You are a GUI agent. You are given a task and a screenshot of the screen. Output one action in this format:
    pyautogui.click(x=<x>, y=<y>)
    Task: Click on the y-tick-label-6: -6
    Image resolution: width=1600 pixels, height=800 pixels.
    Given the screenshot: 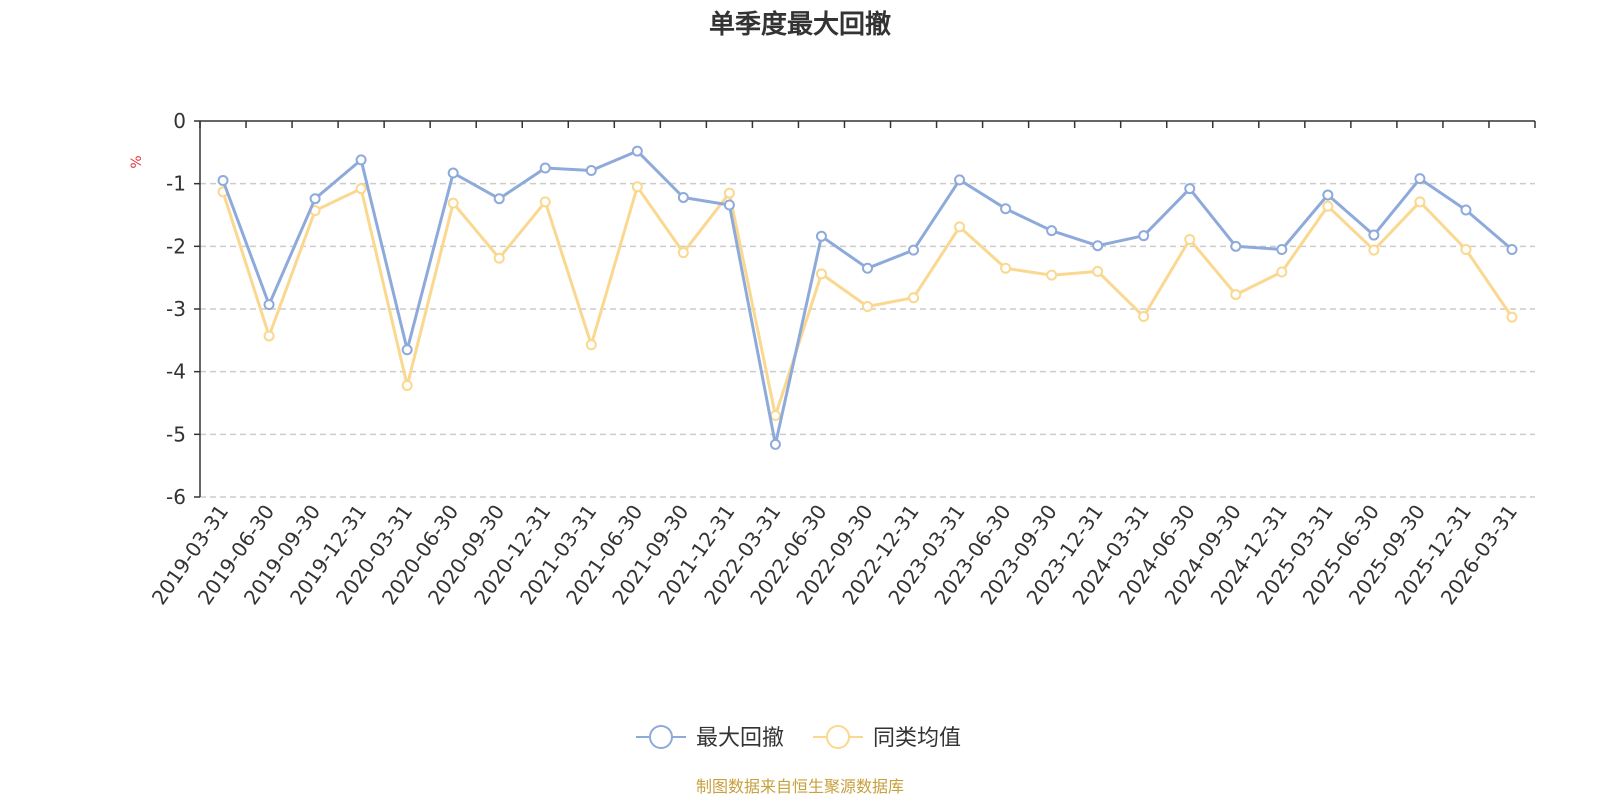 What is the action you would take?
    pyautogui.click(x=176, y=497)
    